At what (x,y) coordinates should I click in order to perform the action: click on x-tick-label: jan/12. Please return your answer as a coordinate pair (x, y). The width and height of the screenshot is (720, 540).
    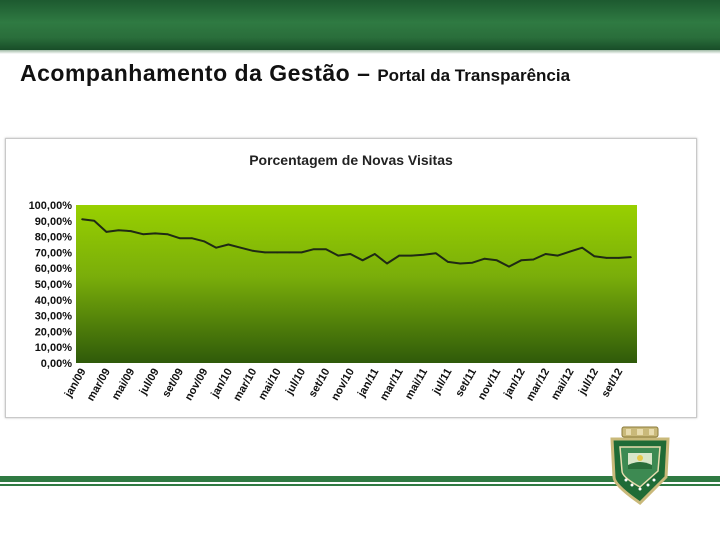
    Looking at the image, I should click on (514, 384).